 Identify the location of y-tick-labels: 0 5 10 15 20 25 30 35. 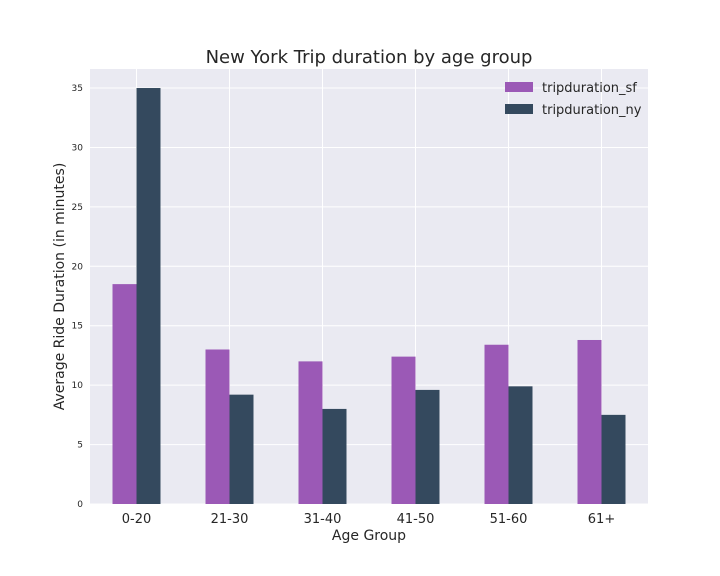
(78, 297).